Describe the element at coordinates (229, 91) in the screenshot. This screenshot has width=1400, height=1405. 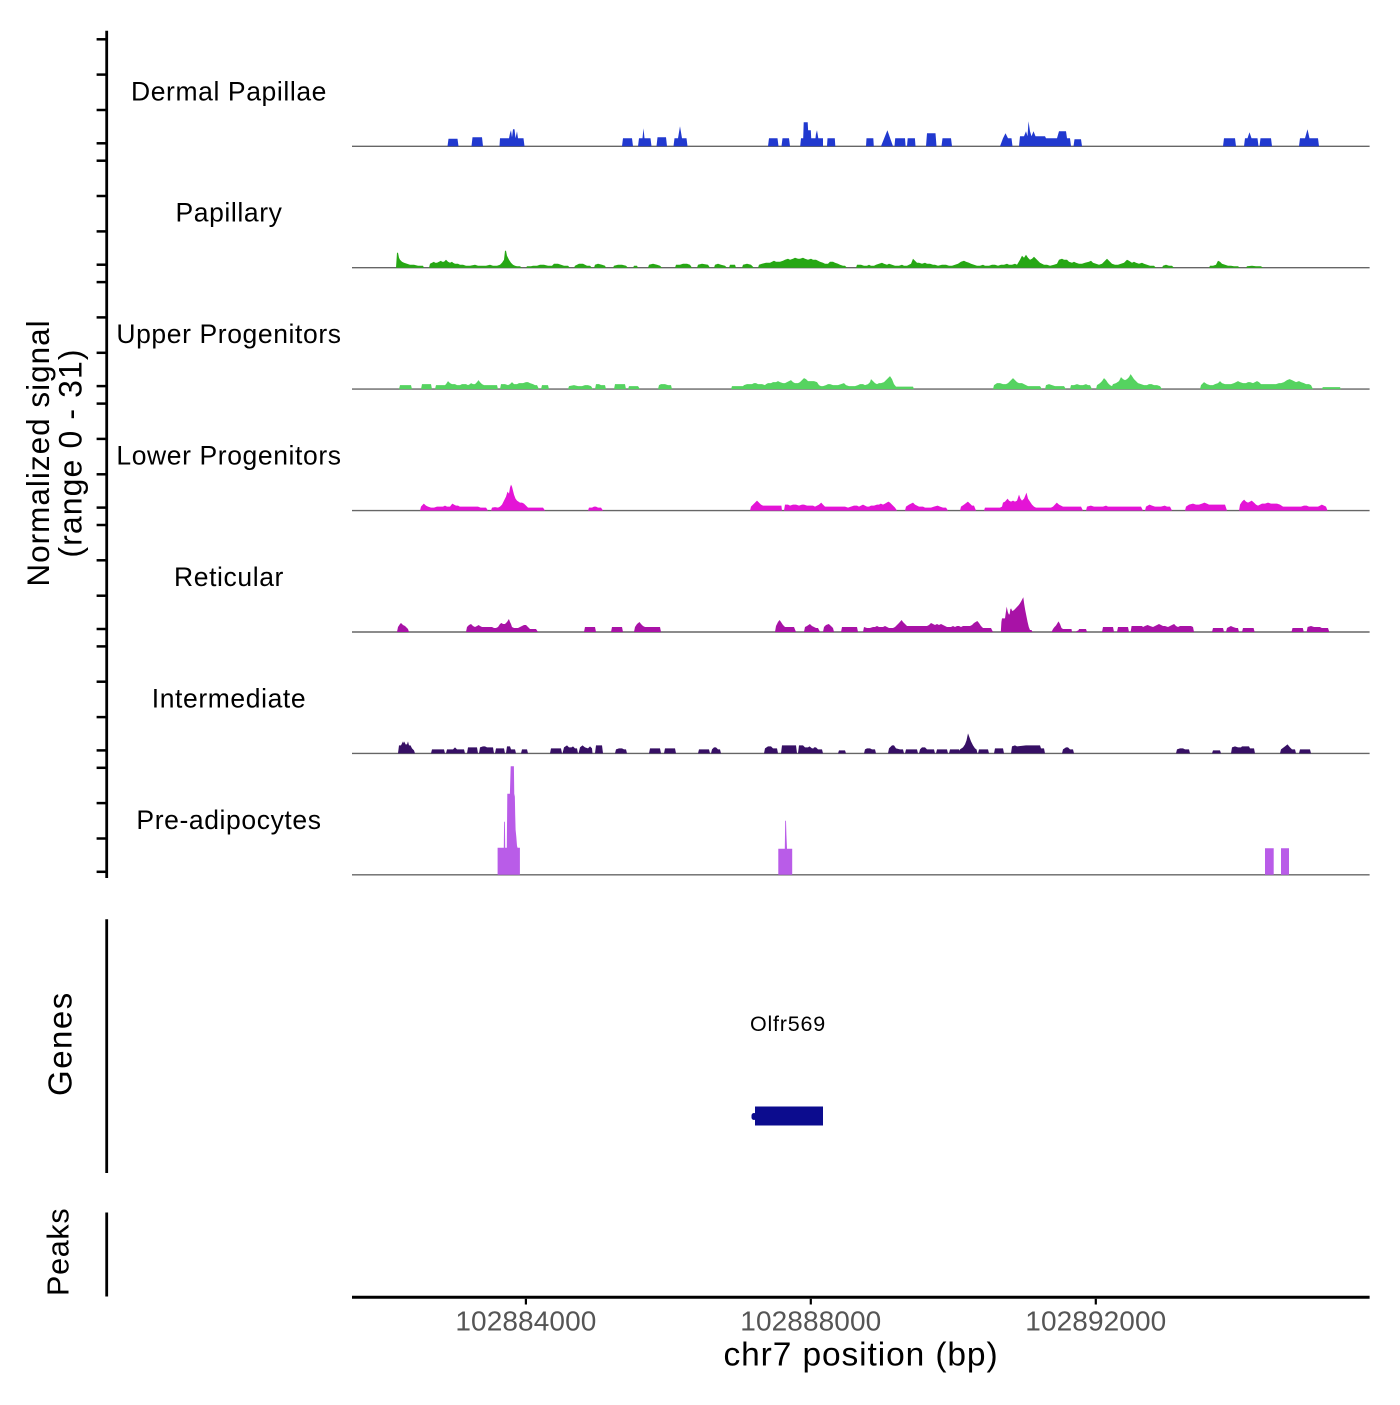
I see `svg-text: Dermal Papillae` at that location.